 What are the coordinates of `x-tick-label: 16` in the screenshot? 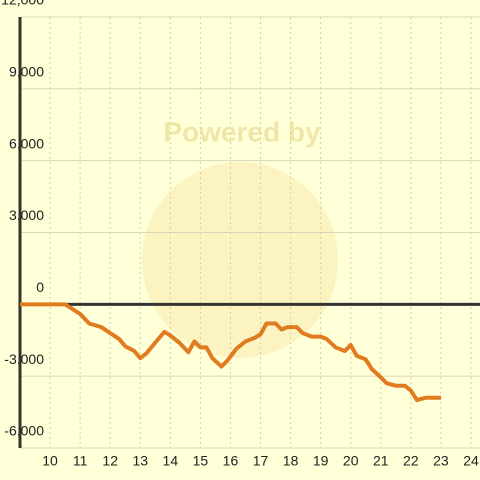 It's located at (231, 461).